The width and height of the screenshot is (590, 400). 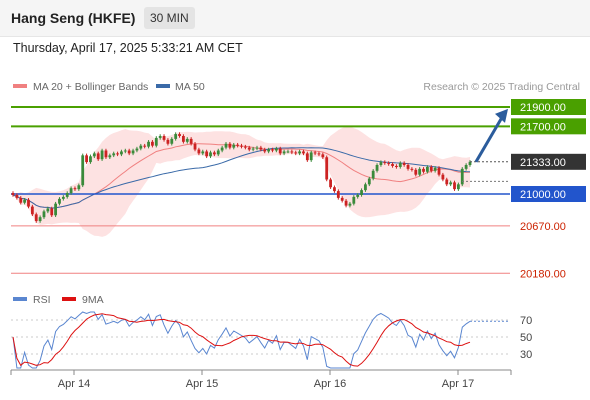 I want to click on current-price-label: 21333.00, so click(x=543, y=163).